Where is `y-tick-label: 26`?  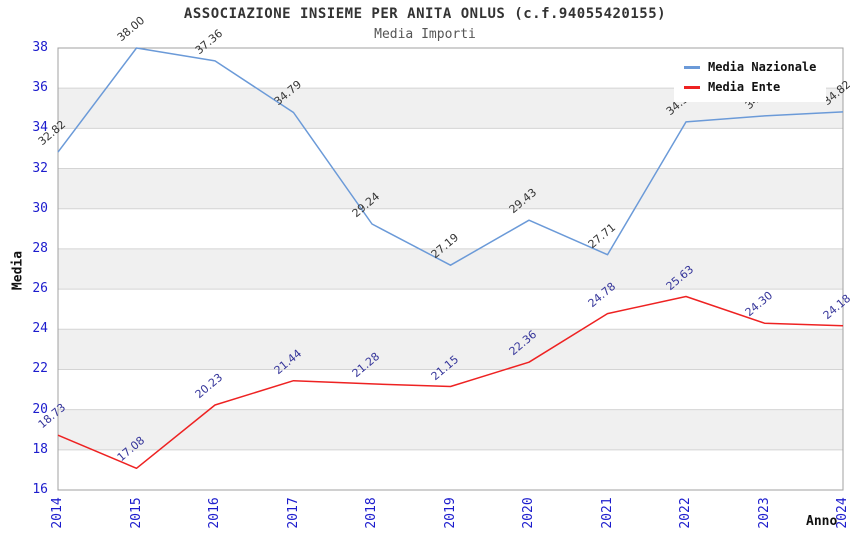 y-tick-label: 26 is located at coordinates (40, 289).